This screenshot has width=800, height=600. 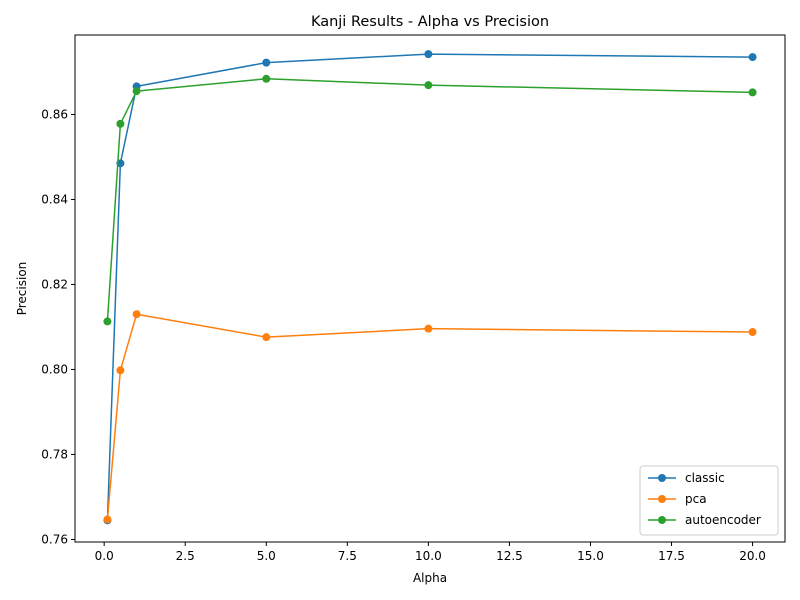 I want to click on legend-label-classic: classic, so click(x=705, y=478).